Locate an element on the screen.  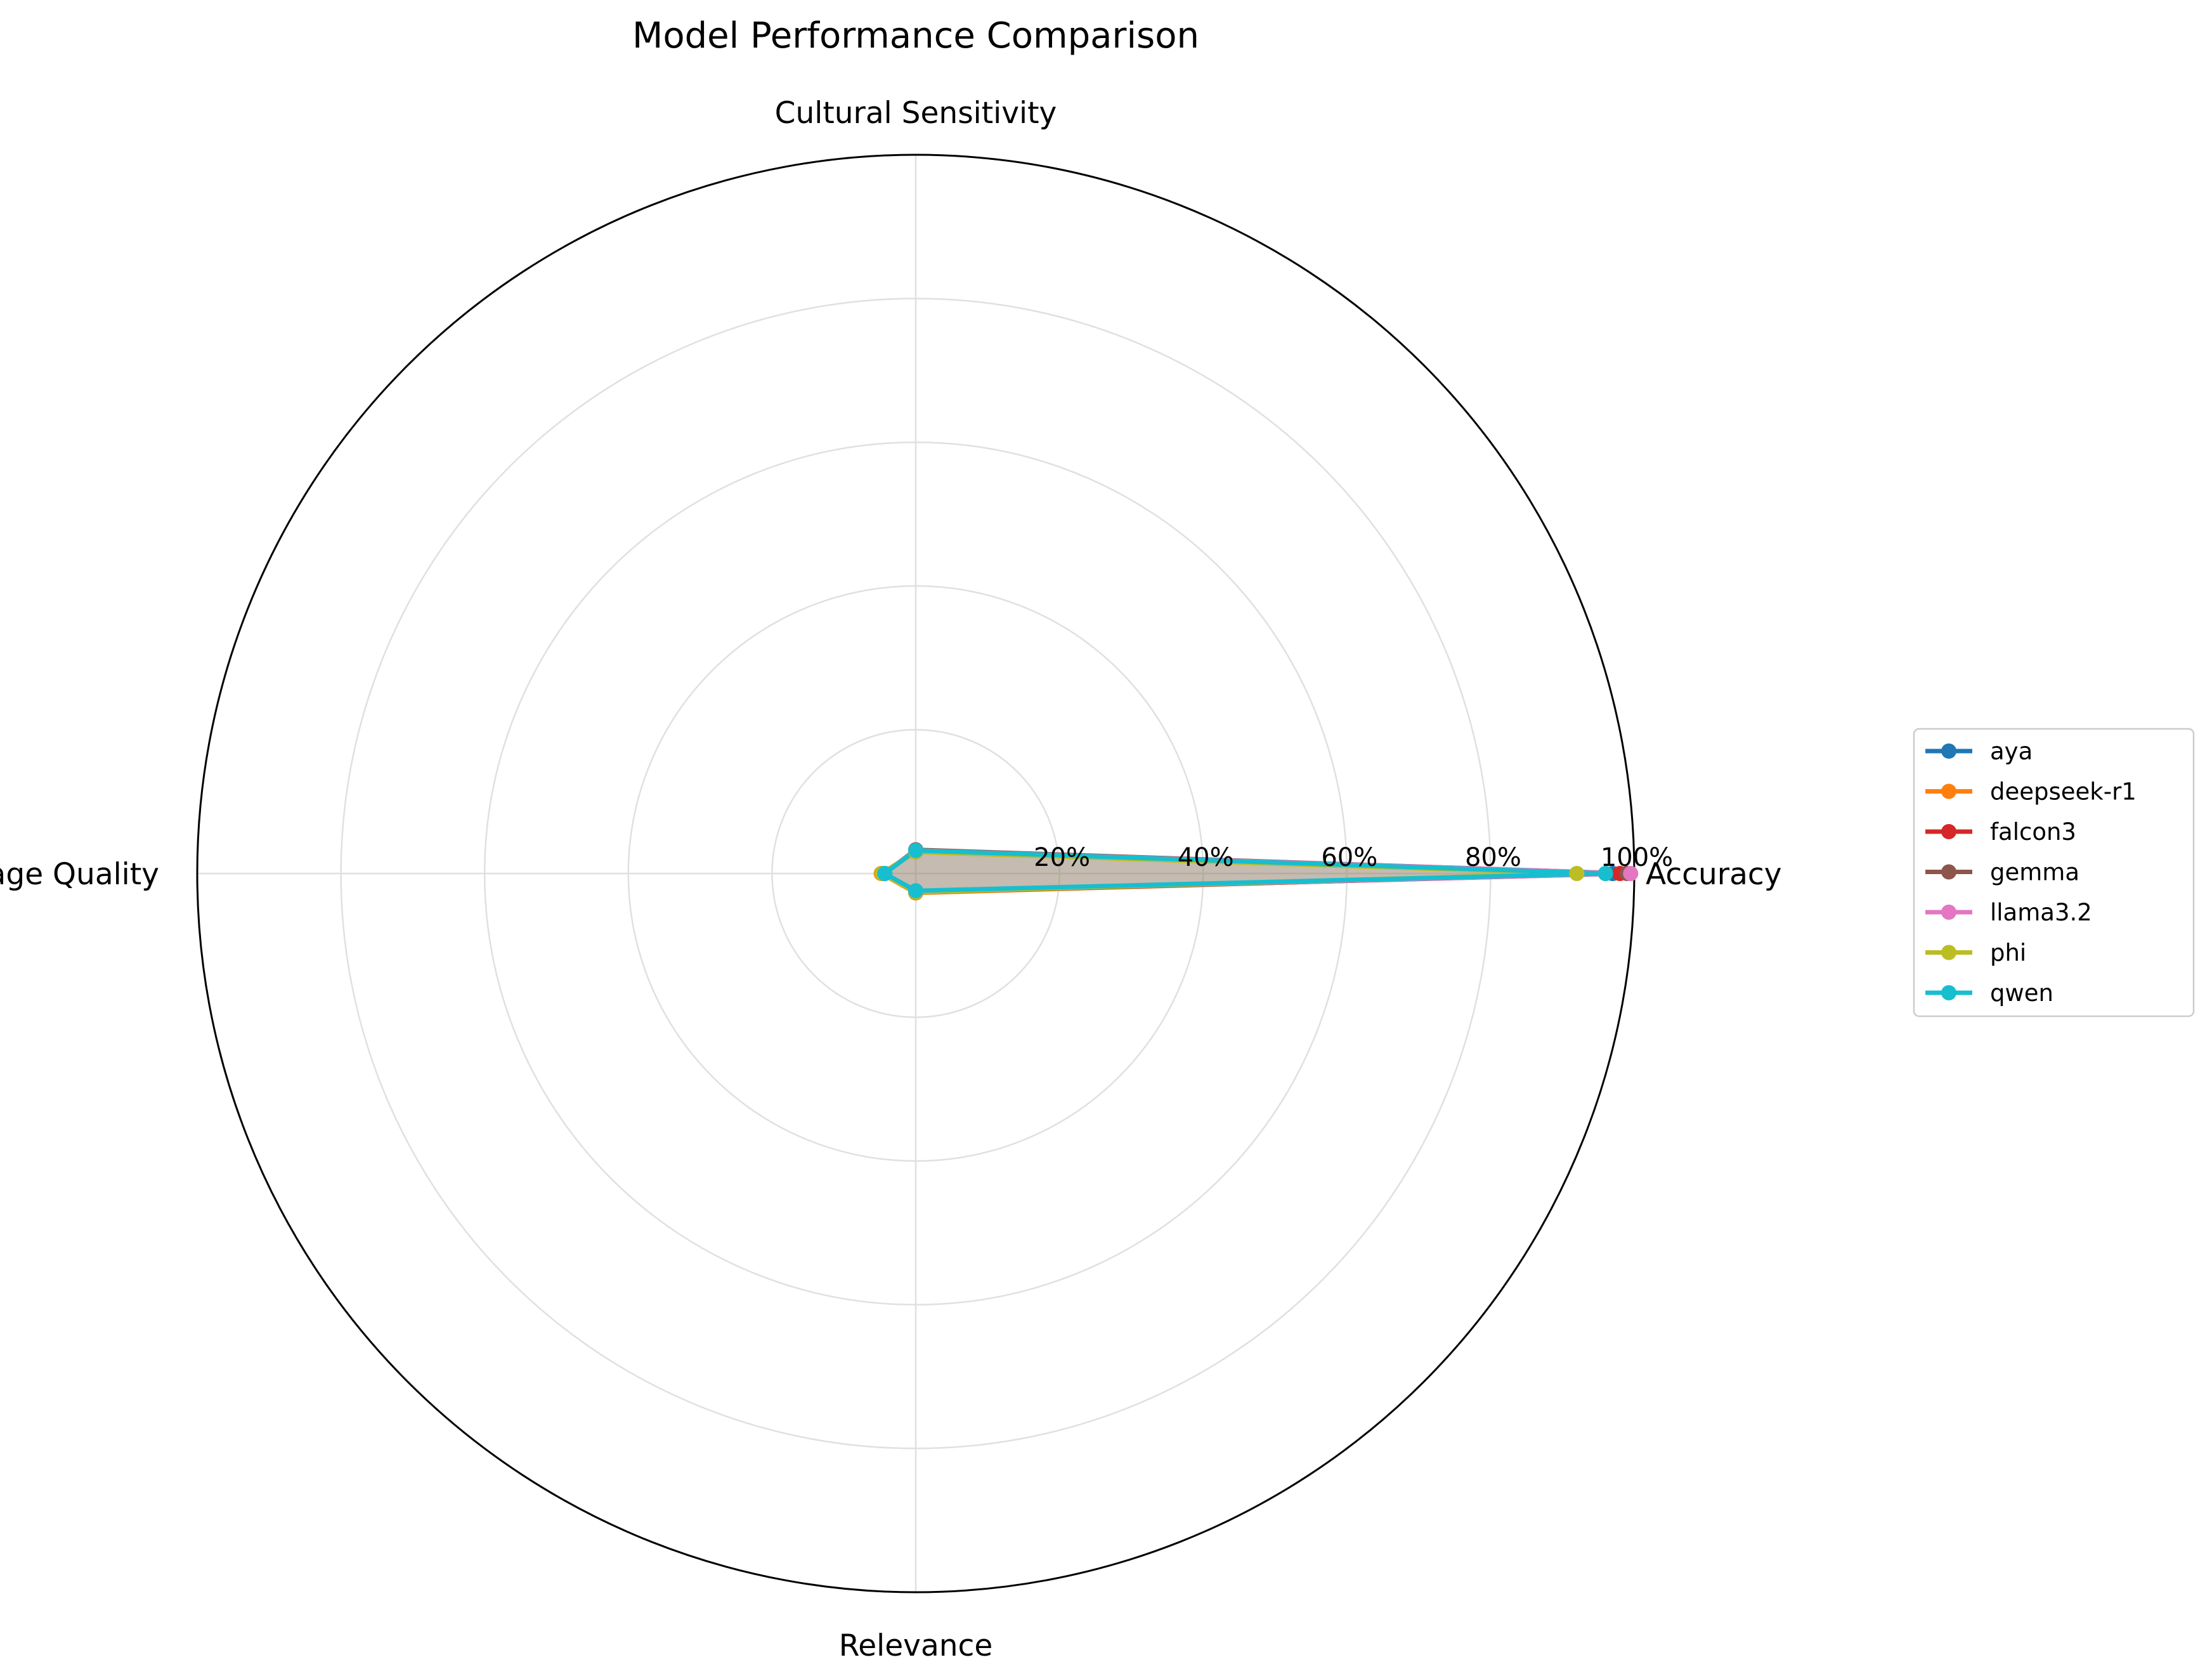
legend-label: gemma is located at coordinates (2034, 872).